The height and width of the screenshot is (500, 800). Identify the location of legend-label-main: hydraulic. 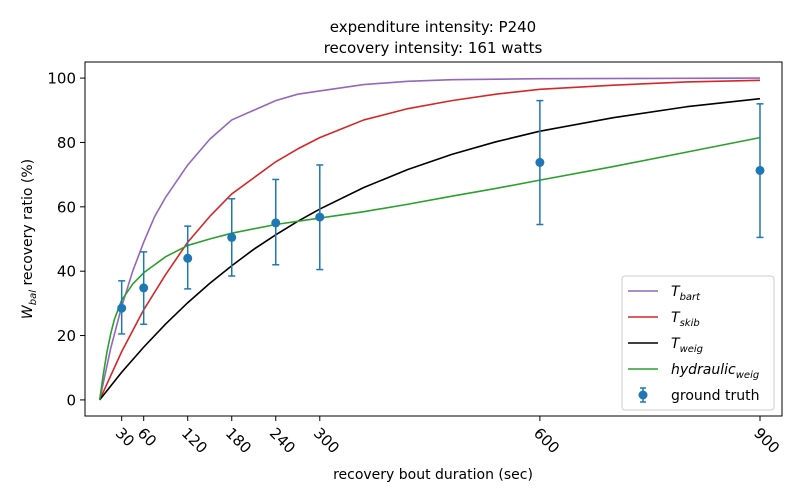
(703, 370).